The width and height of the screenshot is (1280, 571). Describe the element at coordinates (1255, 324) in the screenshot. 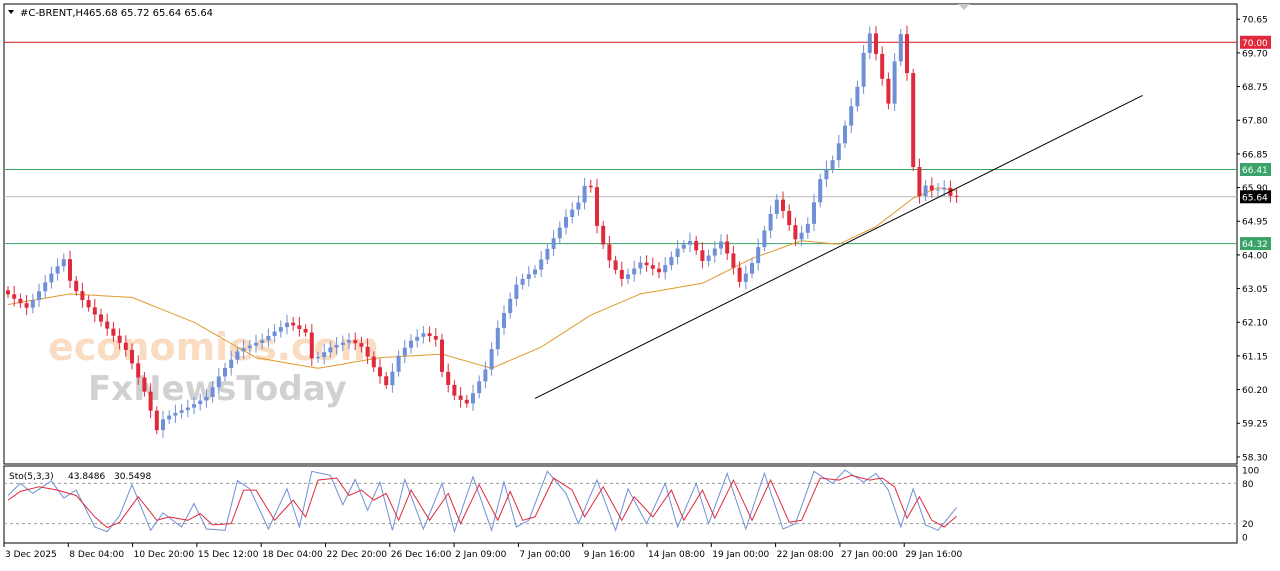

I see `price-tick-label: 62.10` at that location.